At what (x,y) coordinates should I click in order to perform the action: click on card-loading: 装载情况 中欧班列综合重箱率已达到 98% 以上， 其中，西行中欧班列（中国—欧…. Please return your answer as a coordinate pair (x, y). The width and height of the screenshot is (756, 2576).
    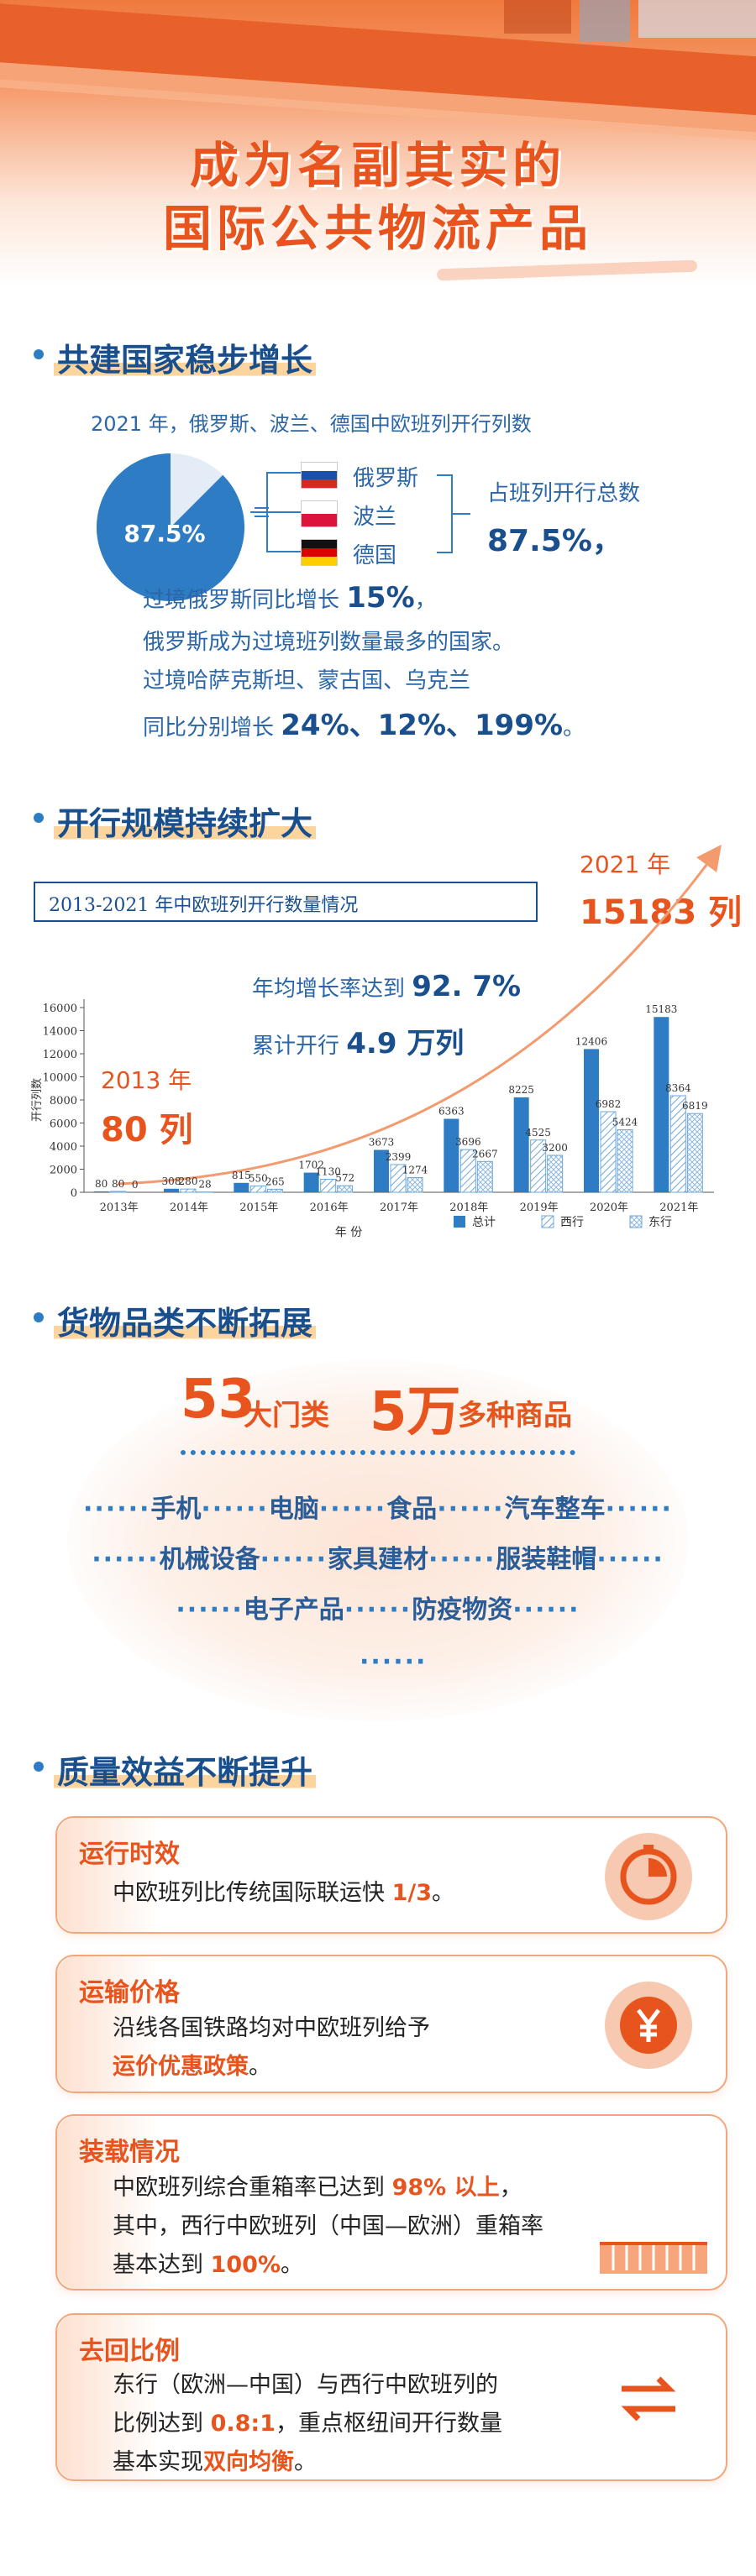
    Looking at the image, I should click on (391, 2202).